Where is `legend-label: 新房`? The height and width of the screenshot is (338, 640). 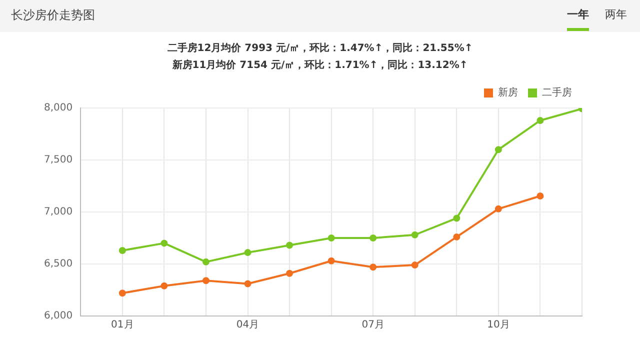
legend-label: 新房 is located at coordinates (508, 92).